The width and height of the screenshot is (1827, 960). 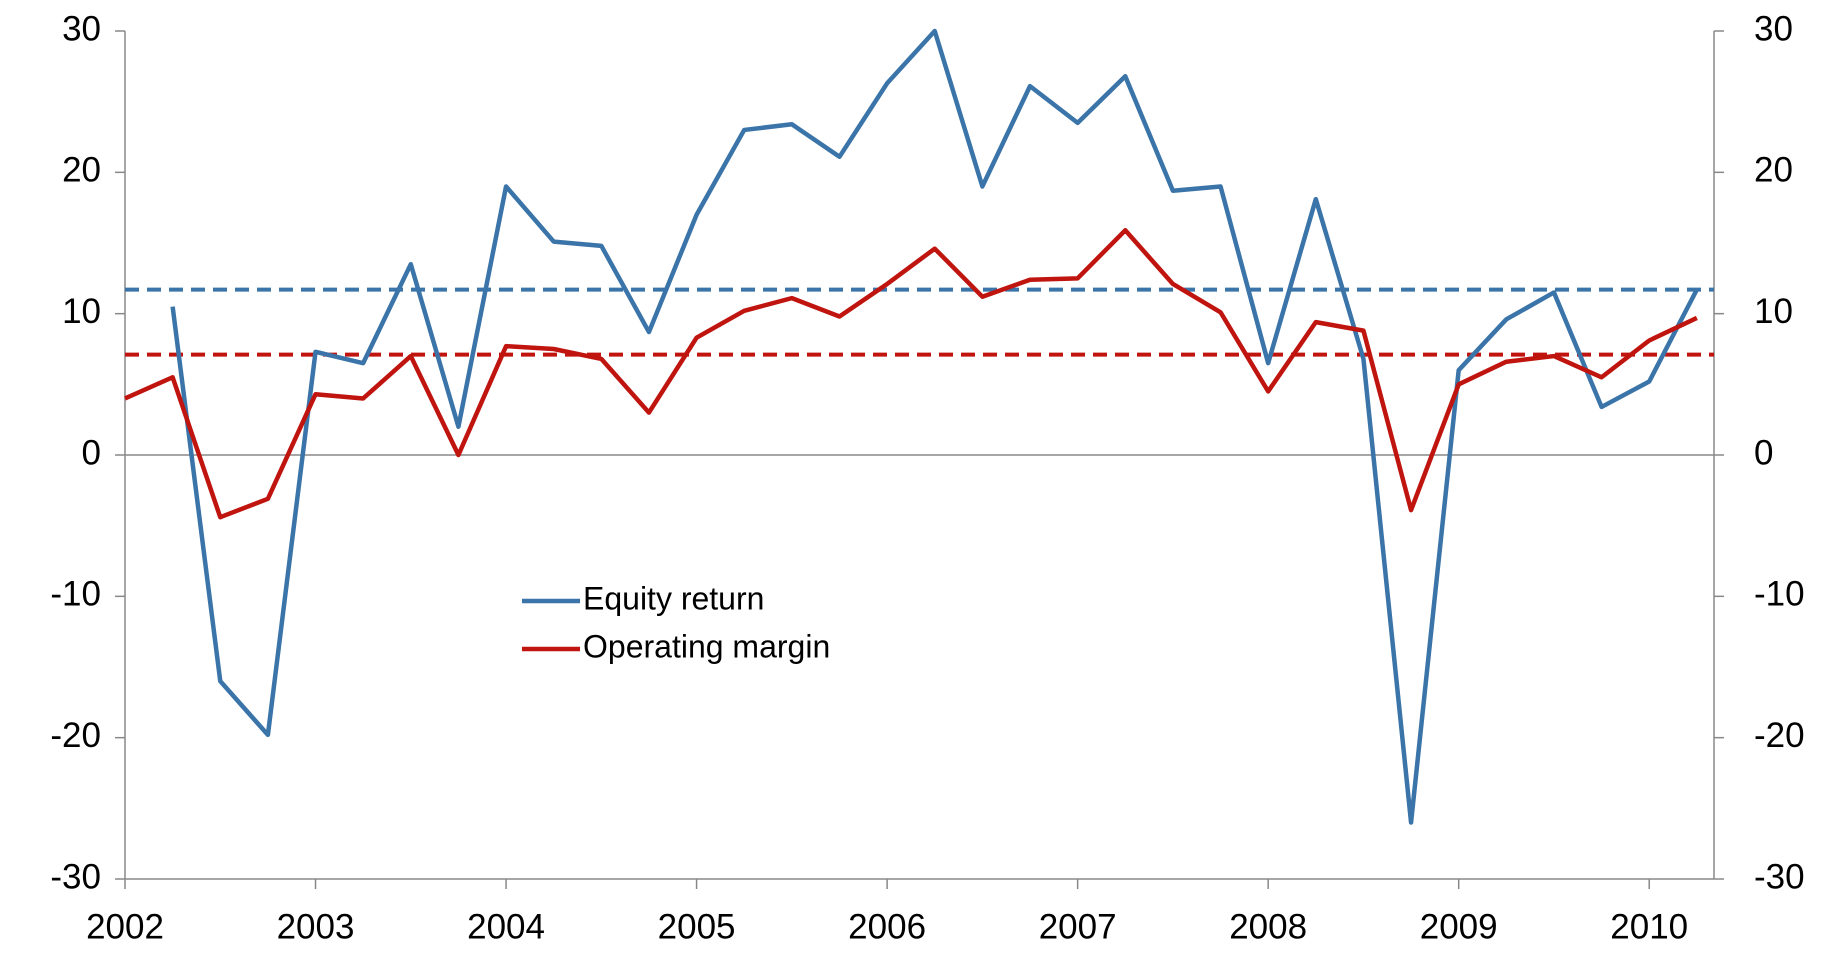 What do you see at coordinates (81, 170) in the screenshot?
I see `y-tick-label: 20` at bounding box center [81, 170].